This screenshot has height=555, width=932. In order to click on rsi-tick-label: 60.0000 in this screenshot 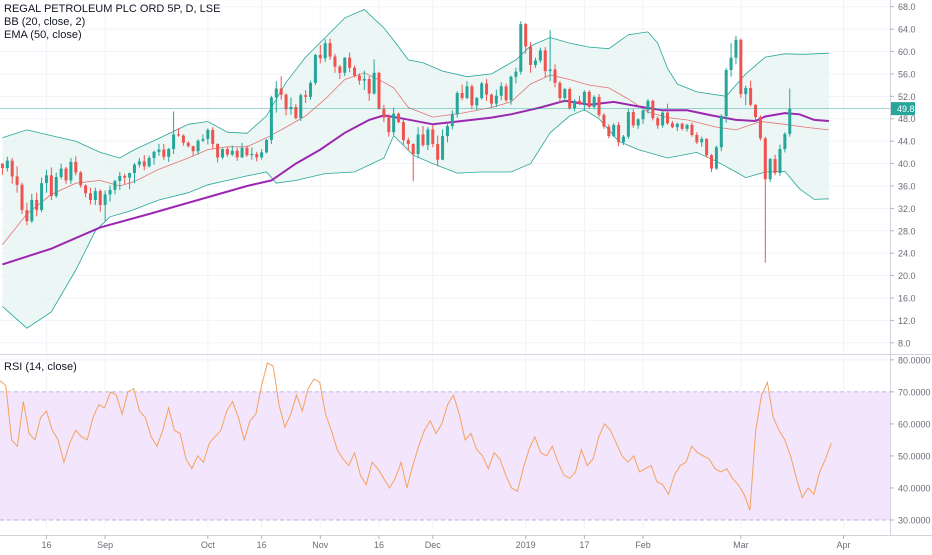, I will do `click(914, 424)`.